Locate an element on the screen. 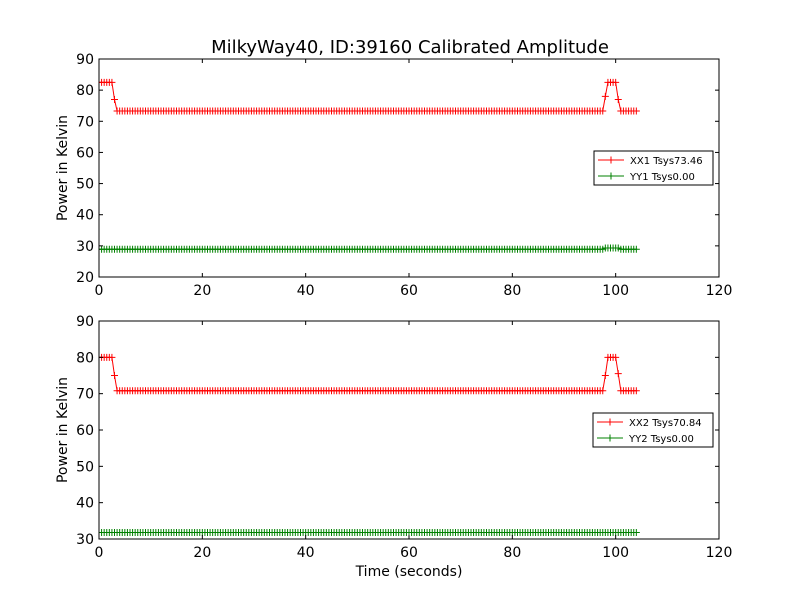 The width and height of the screenshot is (800, 600). x-axis-label: Time (seconds) is located at coordinates (409, 572).